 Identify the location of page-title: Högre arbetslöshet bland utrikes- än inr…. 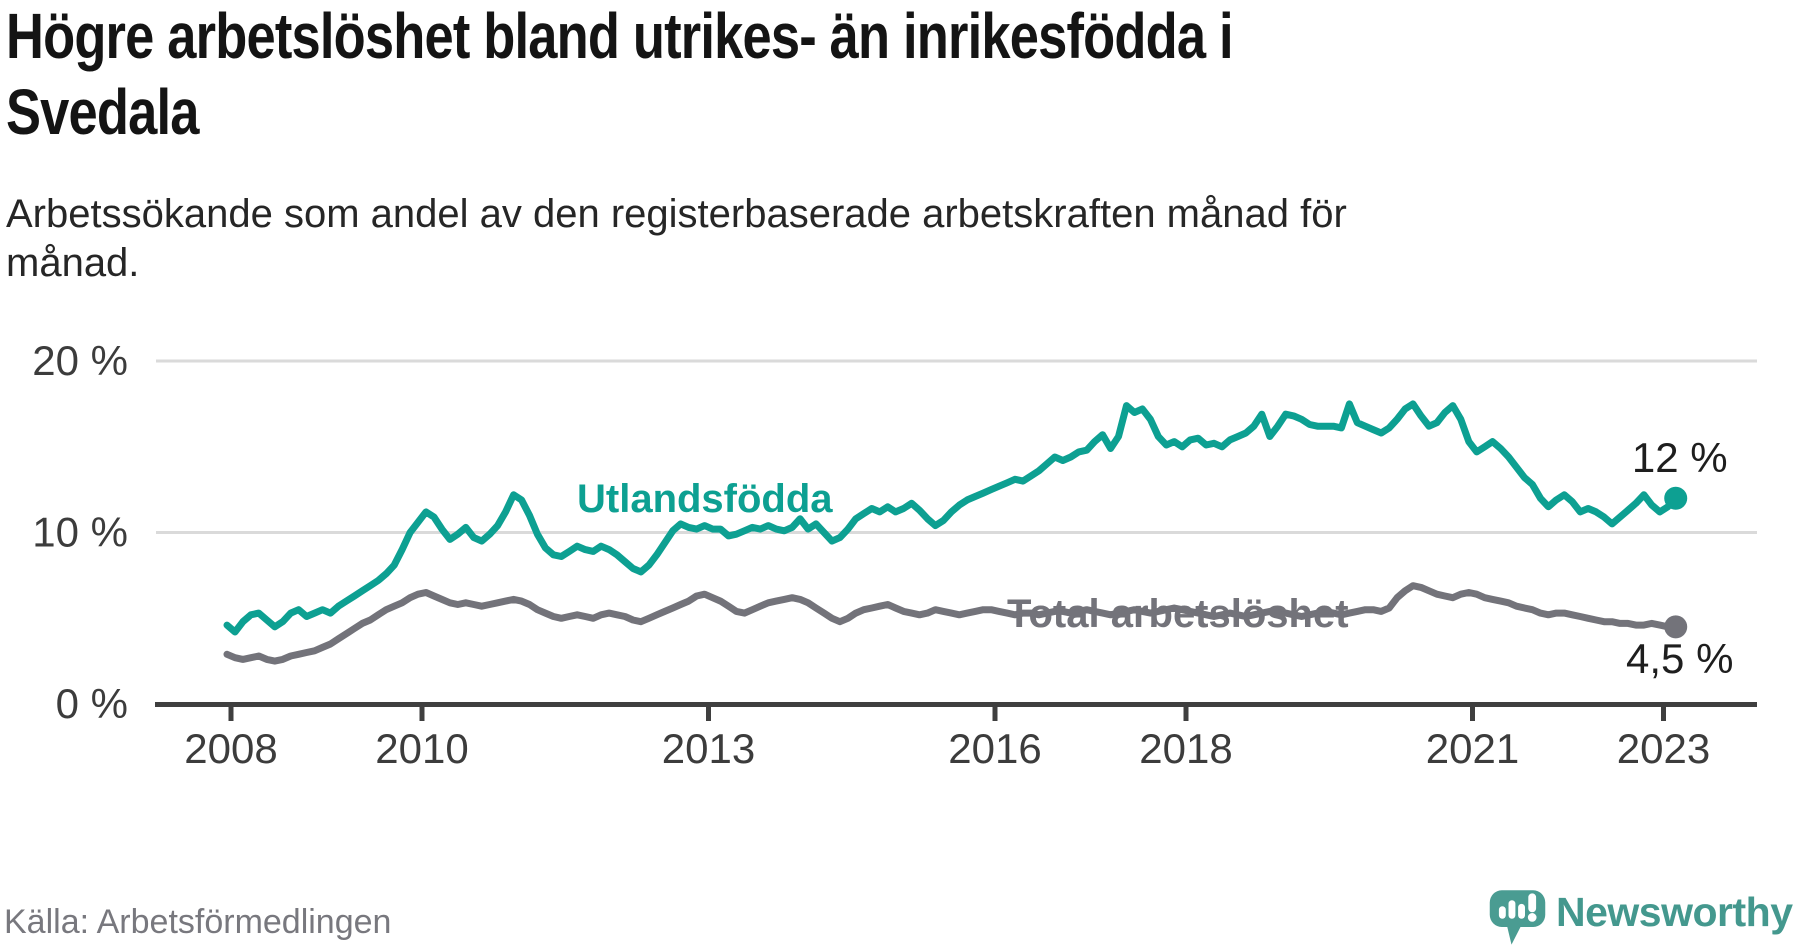
(620, 75).